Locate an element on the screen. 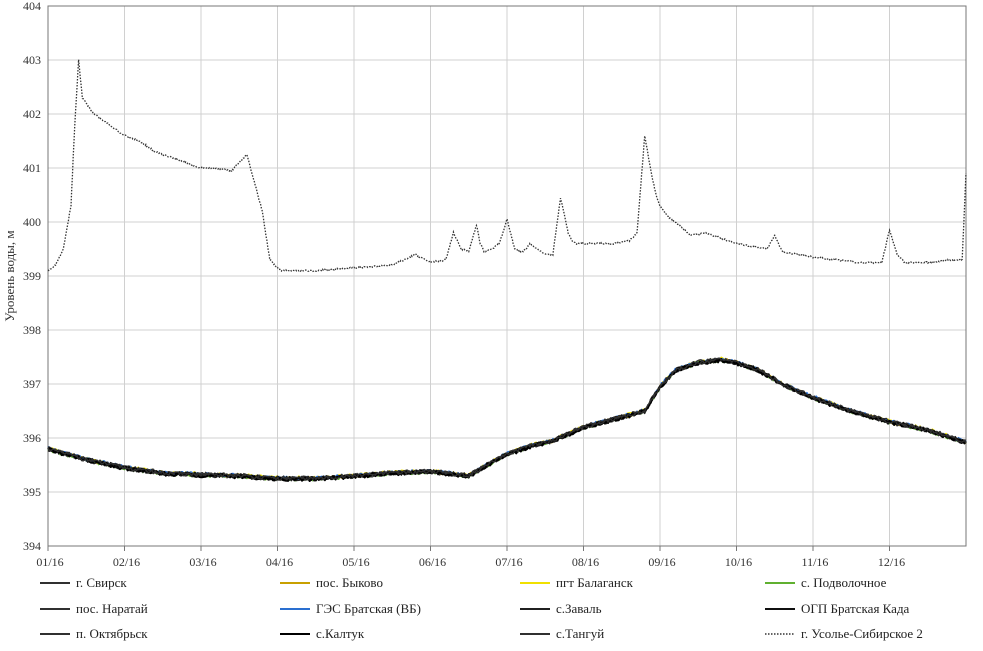 The width and height of the screenshot is (983, 651). y-tick-label: 395 is located at coordinates (32, 492).